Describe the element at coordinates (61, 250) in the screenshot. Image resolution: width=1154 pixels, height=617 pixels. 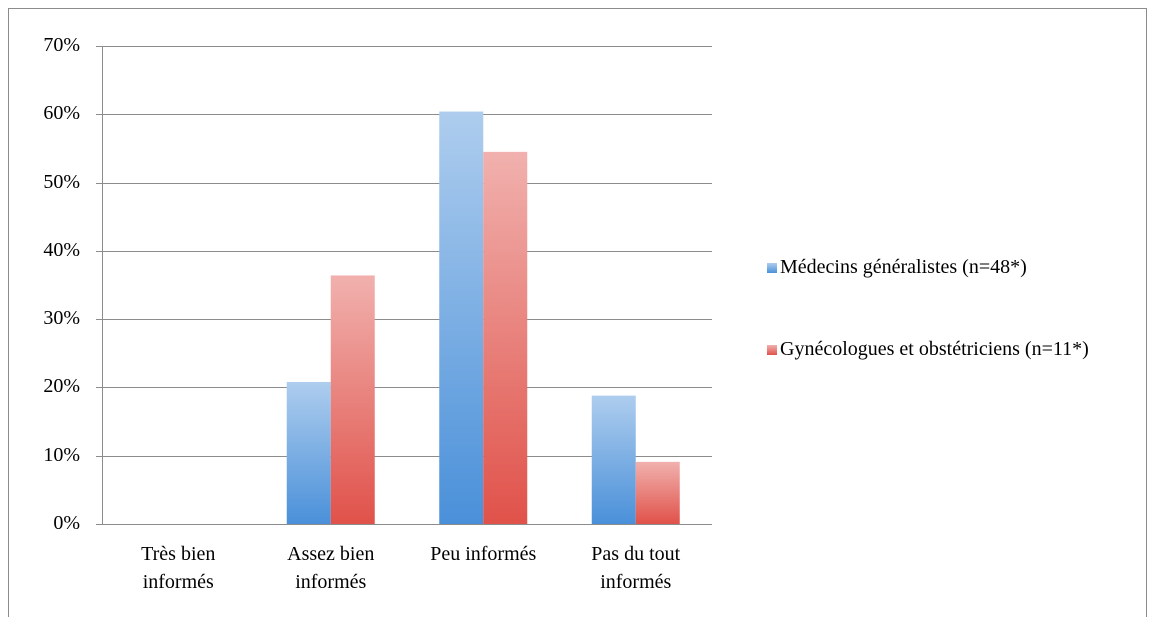
I see `y-tick-label: 40%` at that location.